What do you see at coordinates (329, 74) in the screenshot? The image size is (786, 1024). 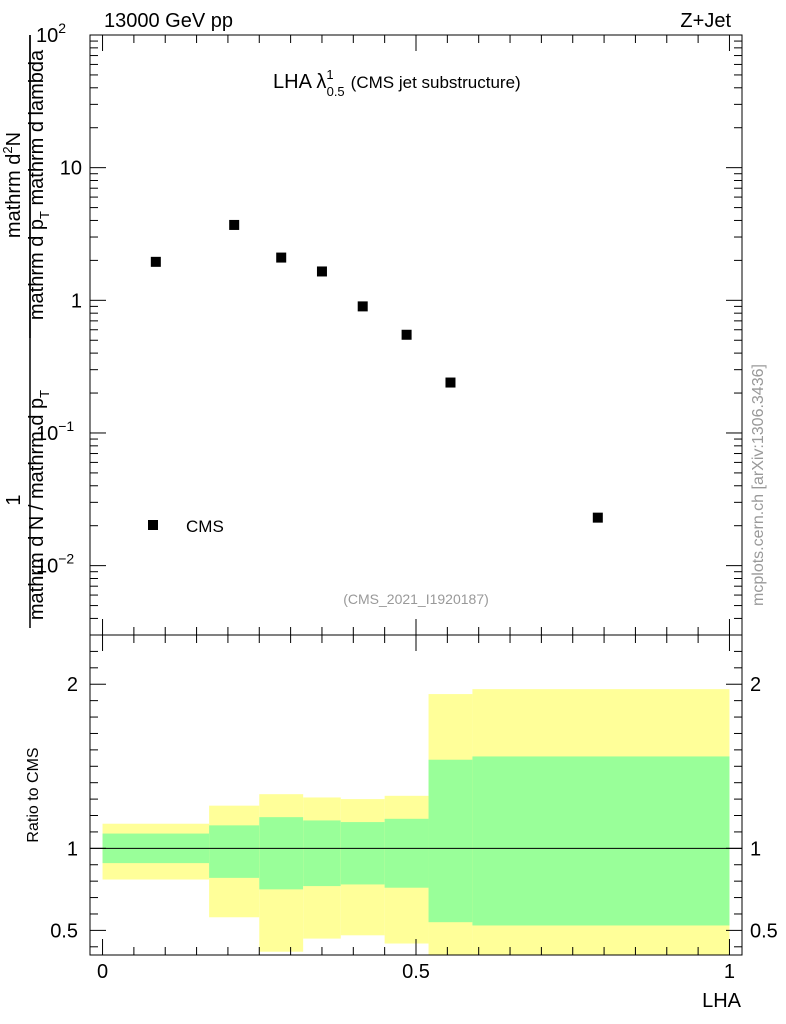 I see `title-sup: 1` at bounding box center [329, 74].